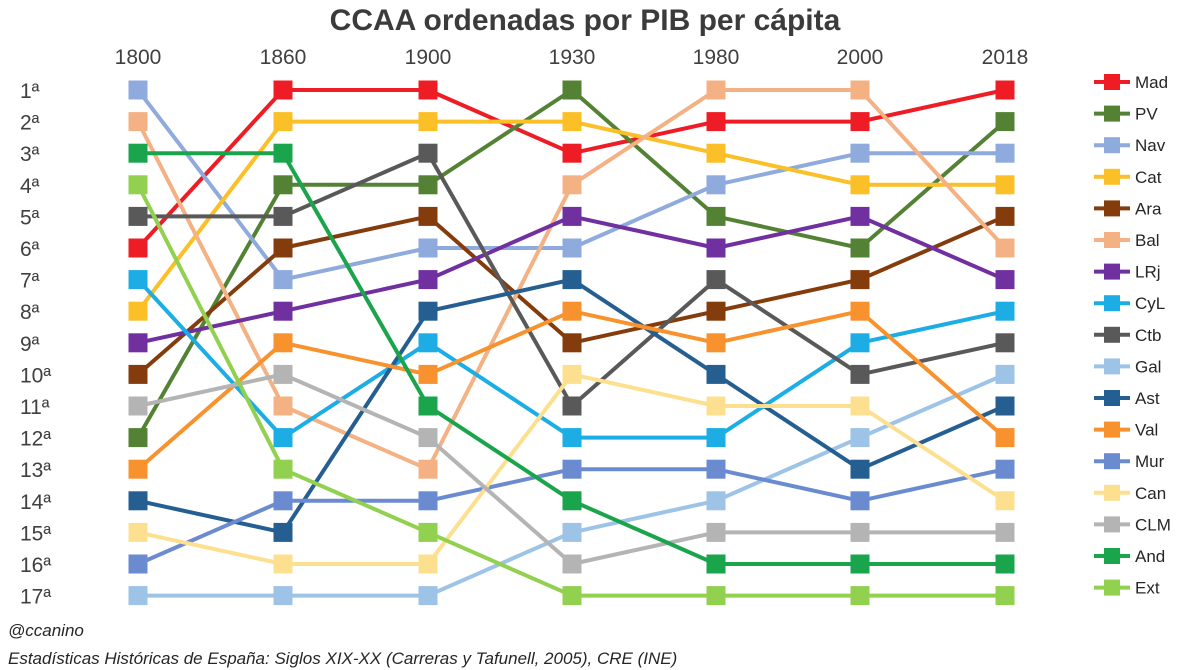  I want to click on marker-and-1930, so click(572, 501).